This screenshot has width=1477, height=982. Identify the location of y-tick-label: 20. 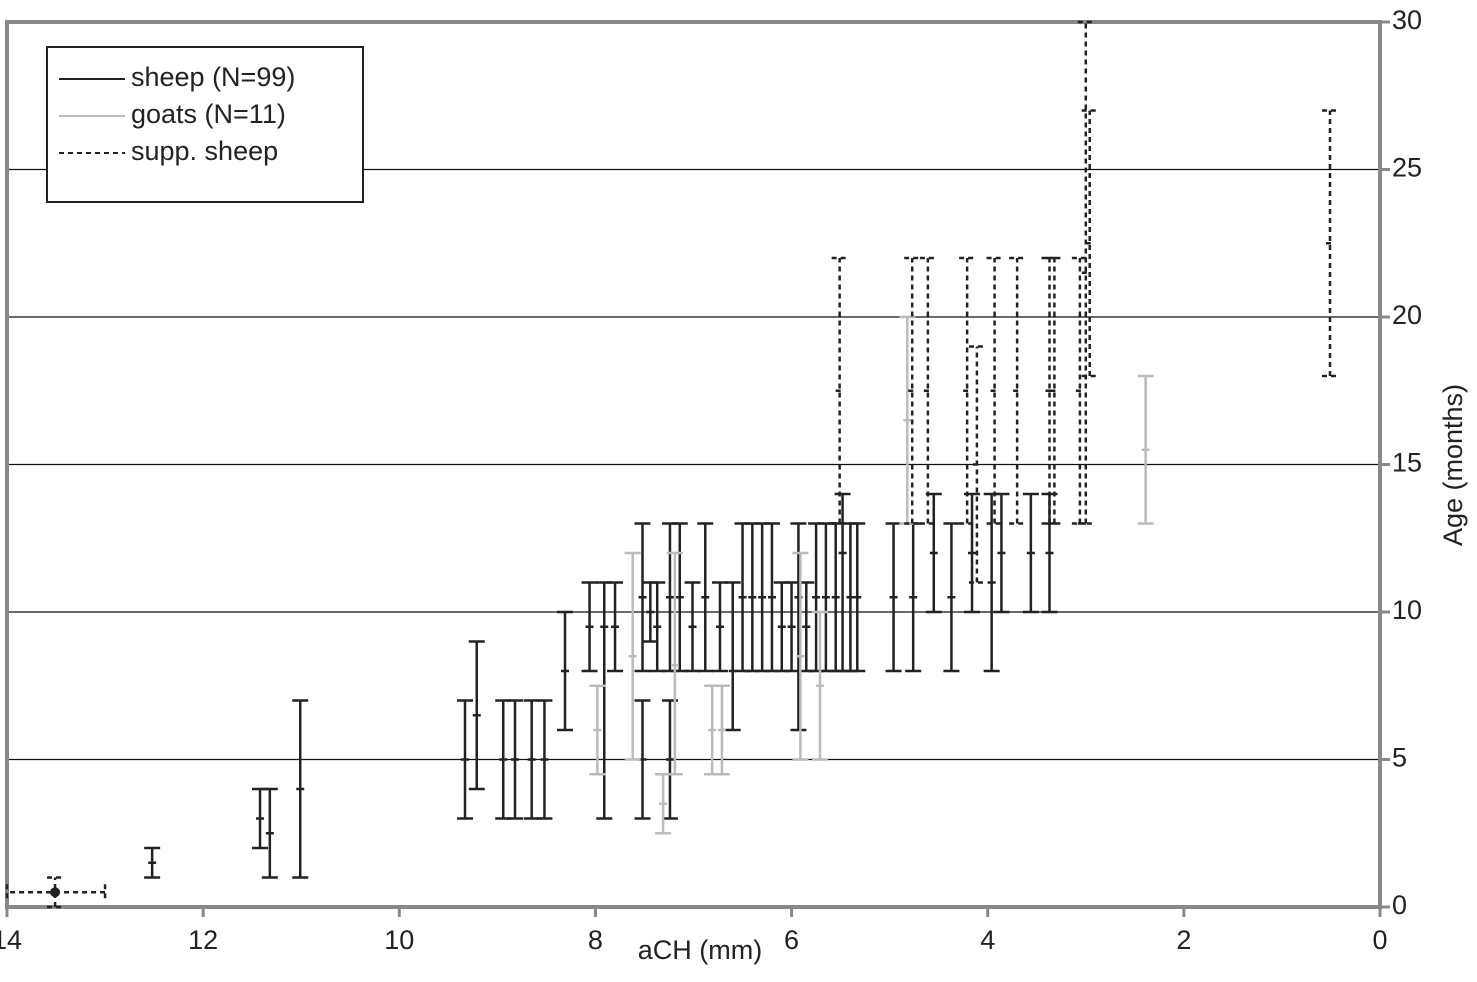
(1407, 315).